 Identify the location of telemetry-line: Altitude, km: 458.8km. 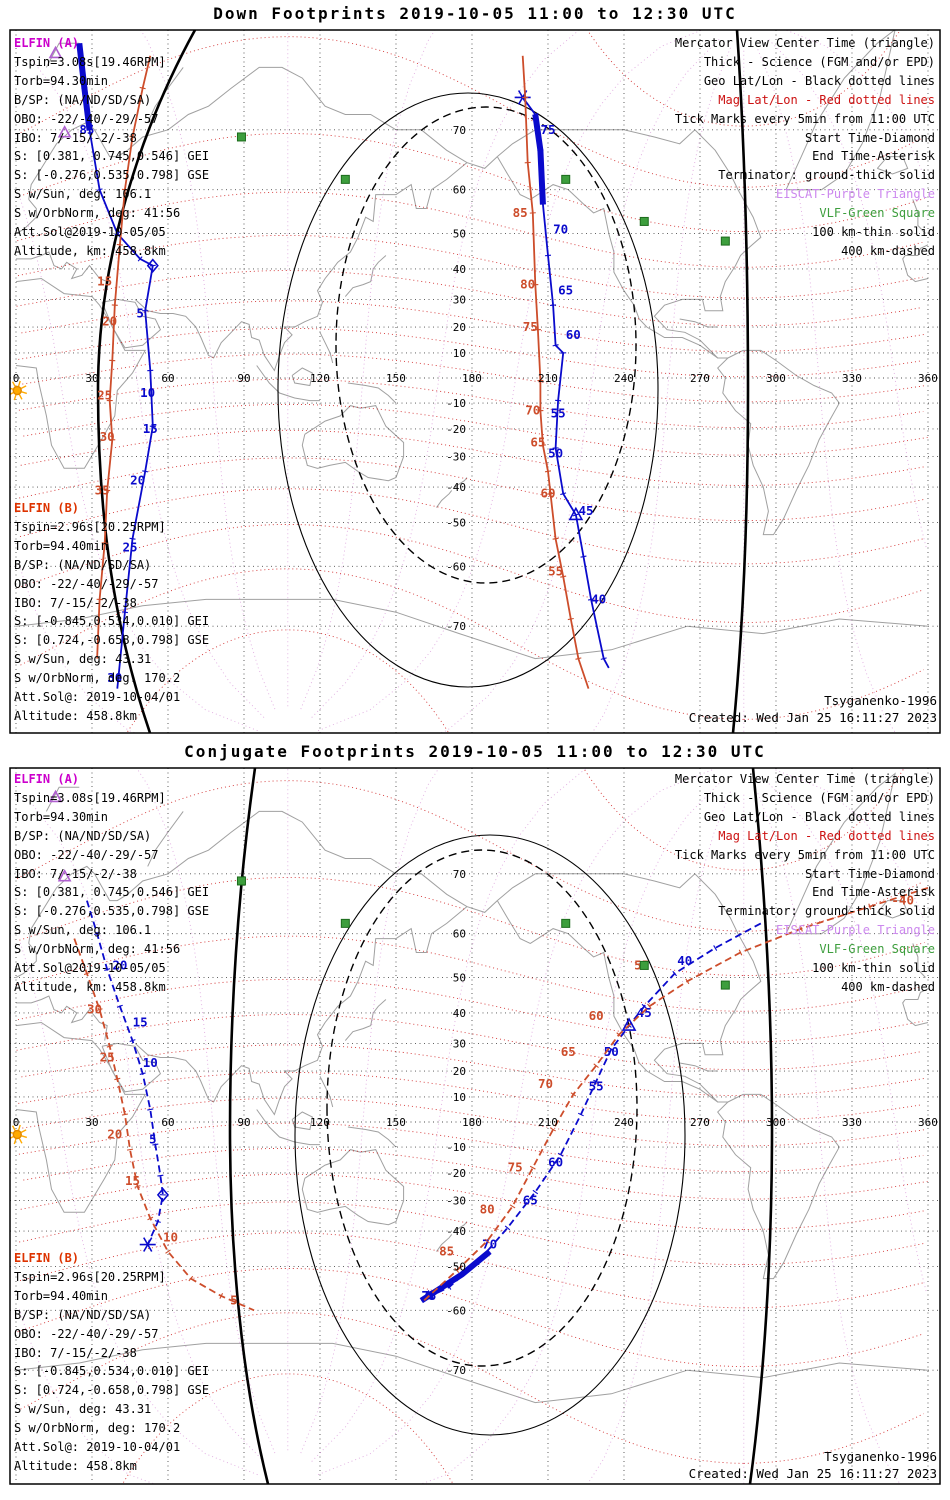
(90, 250).